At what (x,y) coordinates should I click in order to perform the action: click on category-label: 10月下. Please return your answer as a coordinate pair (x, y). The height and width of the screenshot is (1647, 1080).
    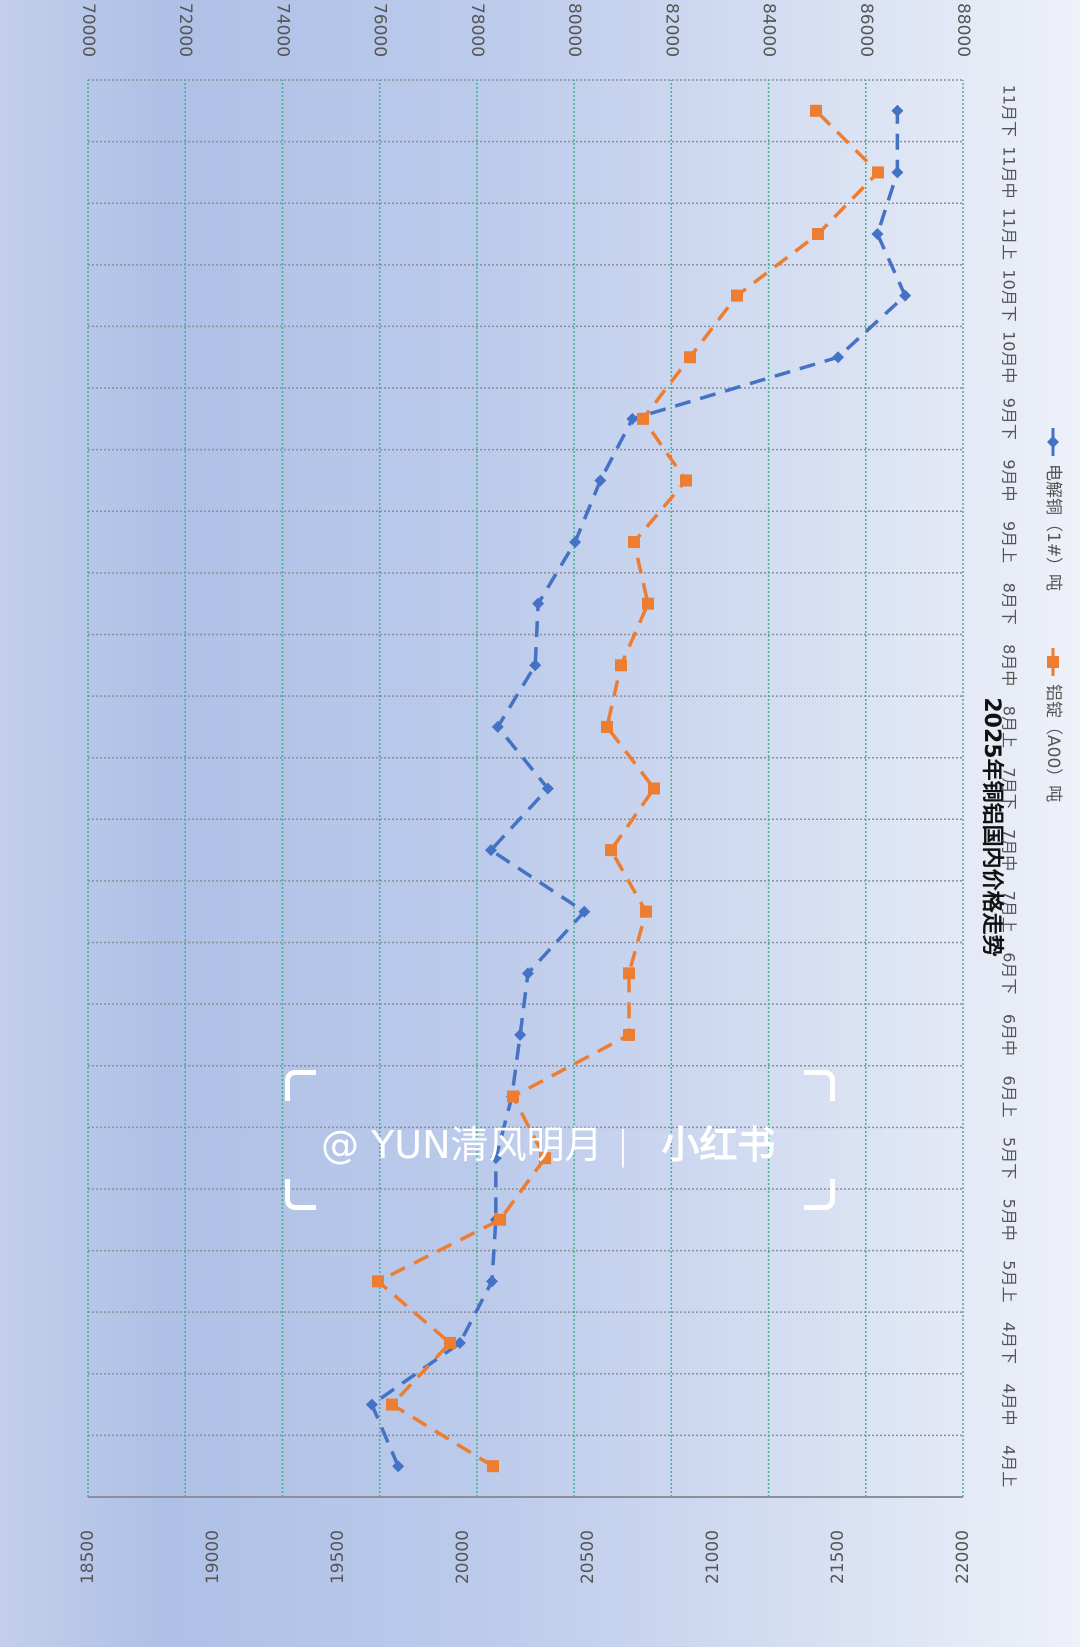
    Looking at the image, I should click on (1009, 295).